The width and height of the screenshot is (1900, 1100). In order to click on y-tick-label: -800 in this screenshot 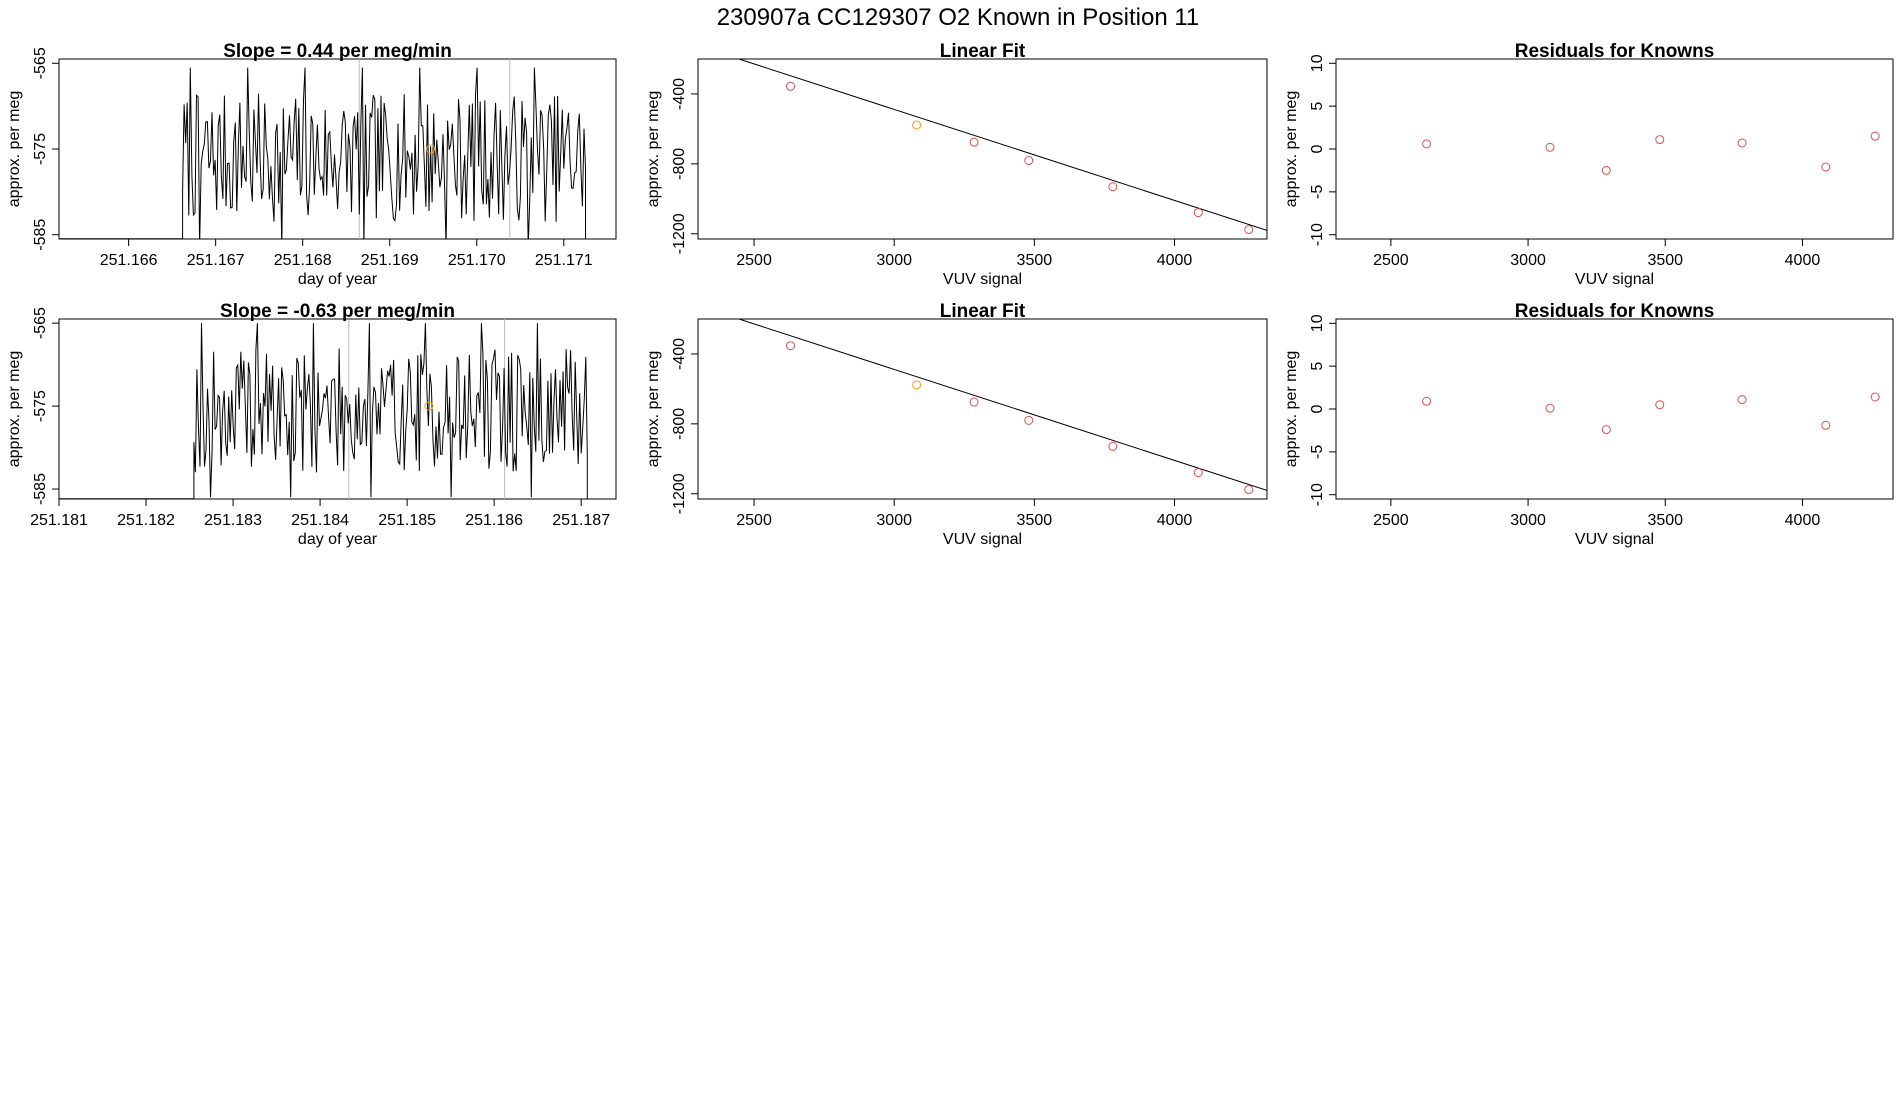, I will do `click(679, 424)`.